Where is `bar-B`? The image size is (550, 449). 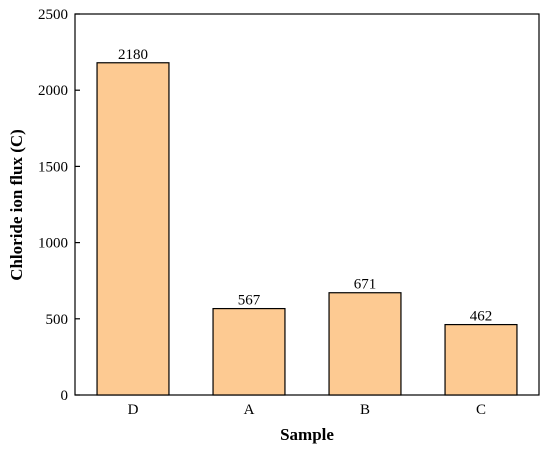
bar-B is located at coordinates (365, 344).